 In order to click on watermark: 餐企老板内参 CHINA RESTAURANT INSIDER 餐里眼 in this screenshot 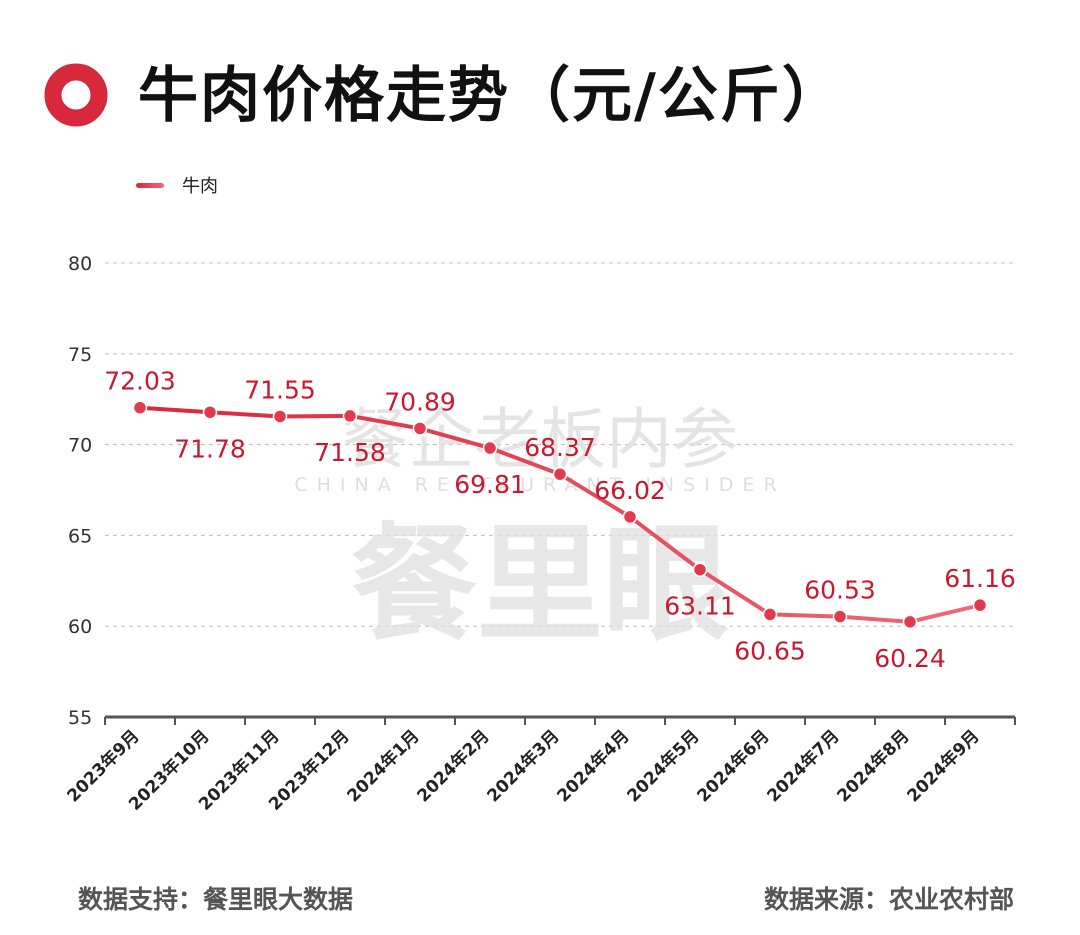, I will do `click(539, 529)`.